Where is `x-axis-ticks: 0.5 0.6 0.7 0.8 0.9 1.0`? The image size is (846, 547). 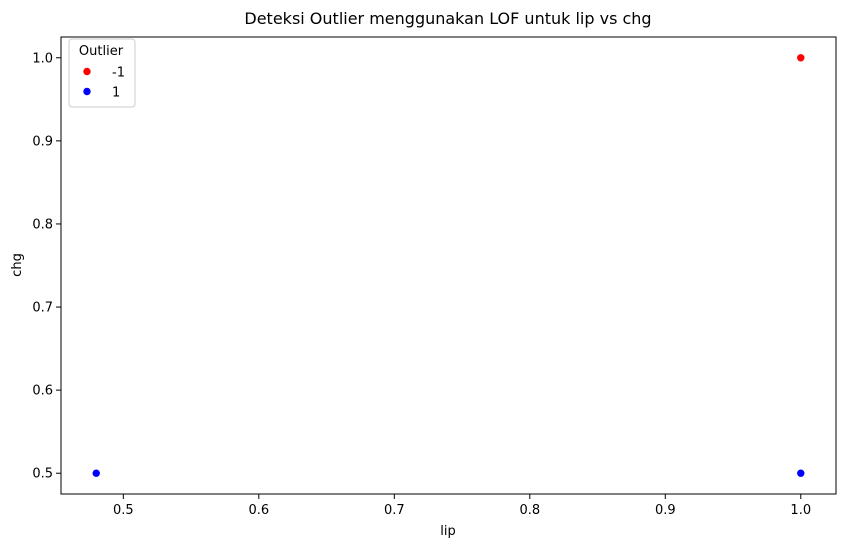 x-axis-ticks: 0.5 0.6 0.7 0.8 0.9 1.0 is located at coordinates (462, 506).